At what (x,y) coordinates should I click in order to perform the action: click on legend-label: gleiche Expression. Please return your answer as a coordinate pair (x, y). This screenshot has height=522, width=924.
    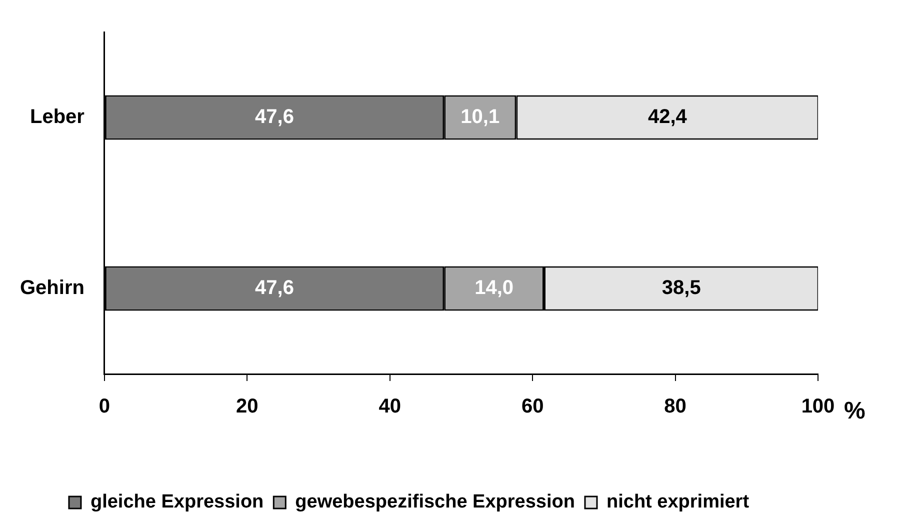
    Looking at the image, I should click on (177, 502).